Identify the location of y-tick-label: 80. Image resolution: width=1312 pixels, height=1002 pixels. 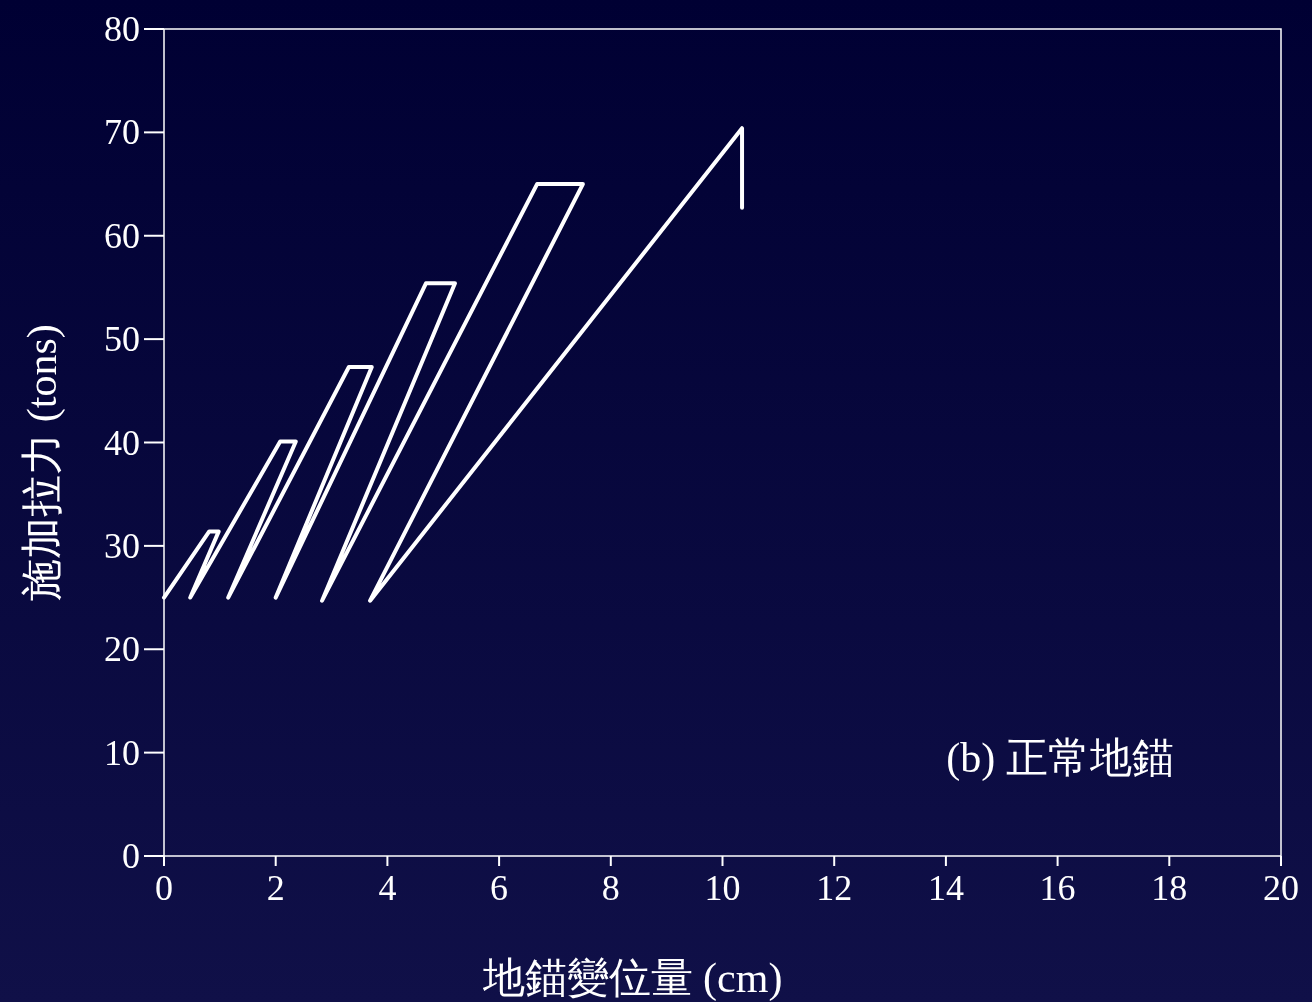
(122, 29).